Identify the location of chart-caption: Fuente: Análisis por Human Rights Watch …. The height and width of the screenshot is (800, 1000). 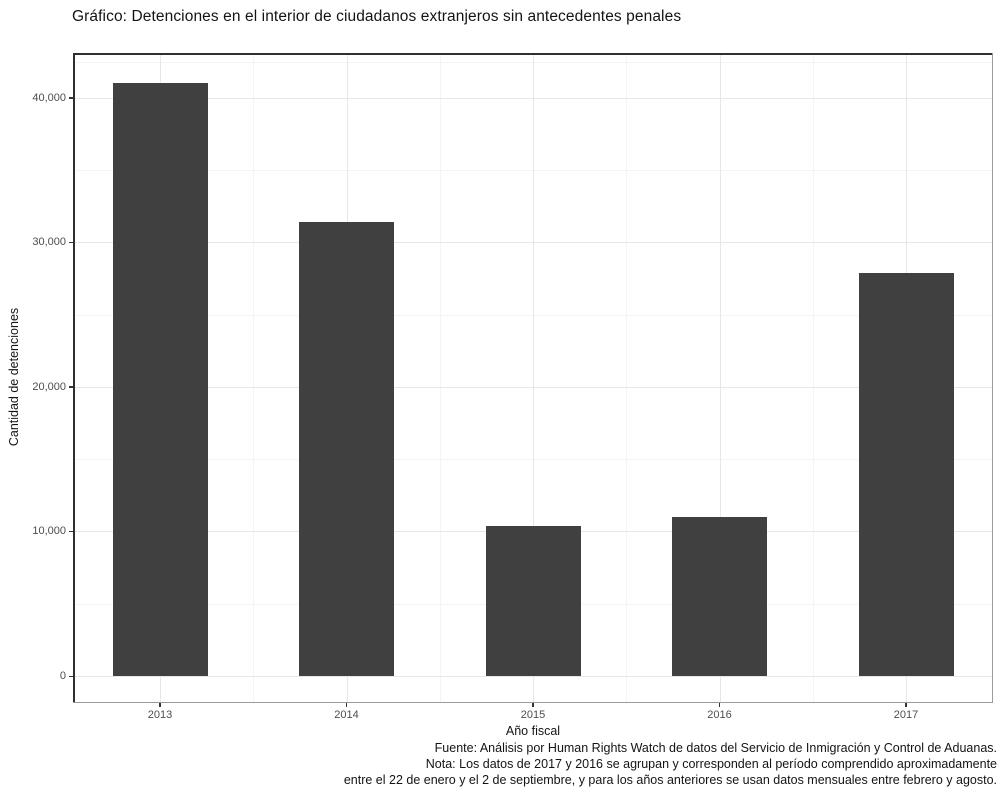
(502, 764).